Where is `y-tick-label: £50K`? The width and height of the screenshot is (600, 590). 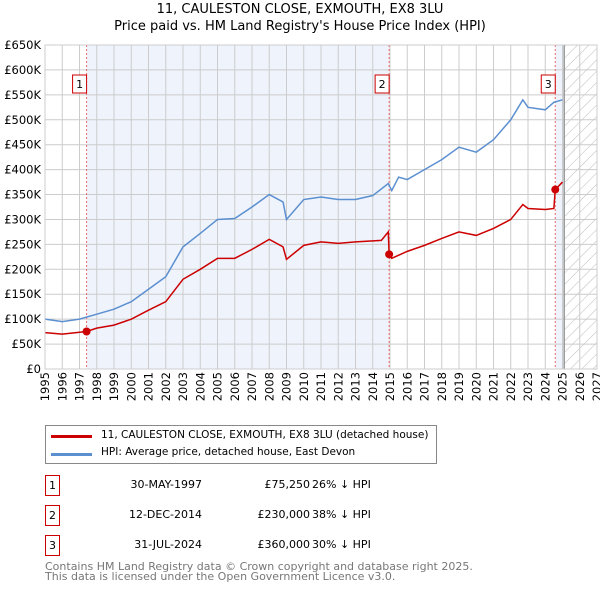
y-tick-label: £50K is located at coordinates (27, 344).